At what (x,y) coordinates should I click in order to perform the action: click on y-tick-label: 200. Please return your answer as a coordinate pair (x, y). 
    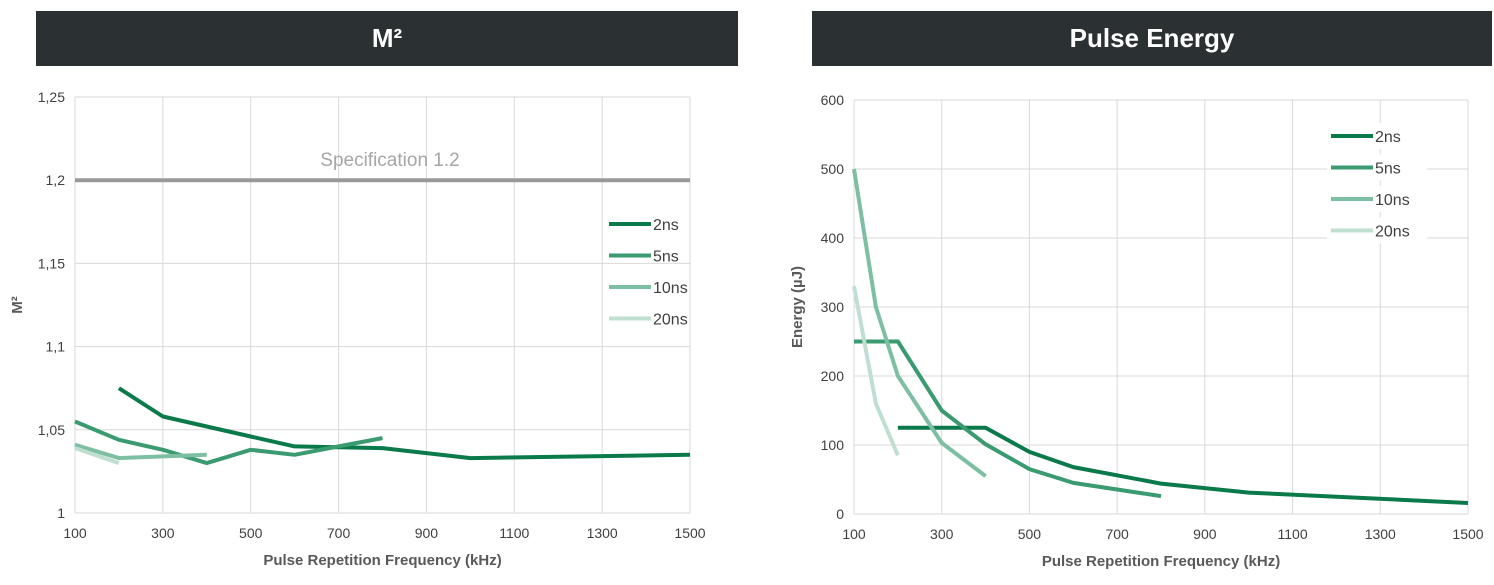
    Looking at the image, I should click on (833, 376).